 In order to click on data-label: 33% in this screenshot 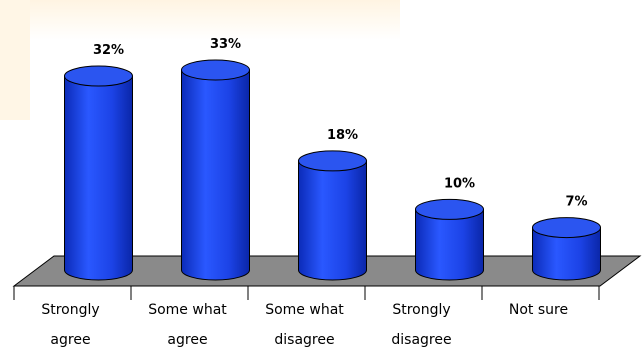, I will do `click(225, 44)`.